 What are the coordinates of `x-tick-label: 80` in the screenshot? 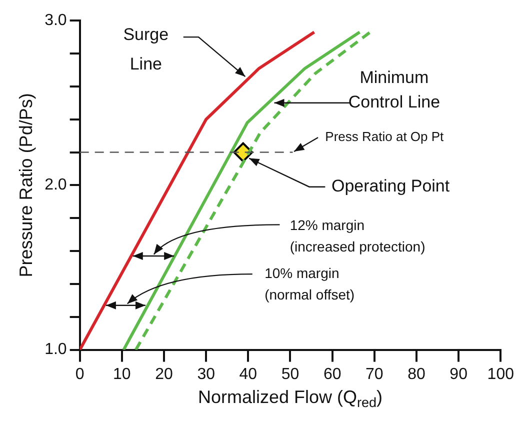 It's located at (417, 374).